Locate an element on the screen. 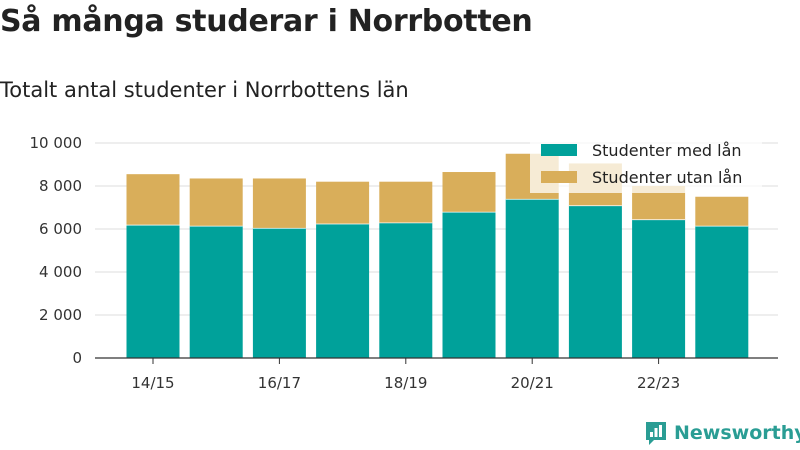 This screenshot has height=450, width=800. bar-med-lan-23/24 is located at coordinates (722, 291).